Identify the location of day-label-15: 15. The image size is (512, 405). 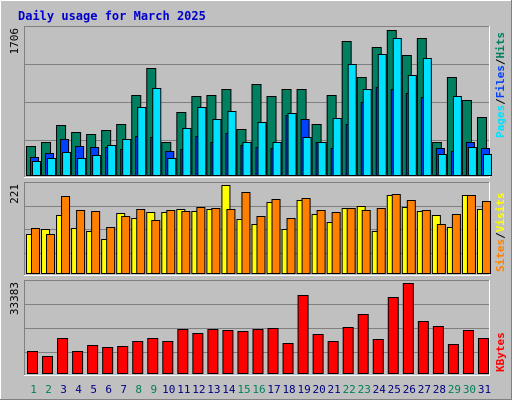
(243, 389).